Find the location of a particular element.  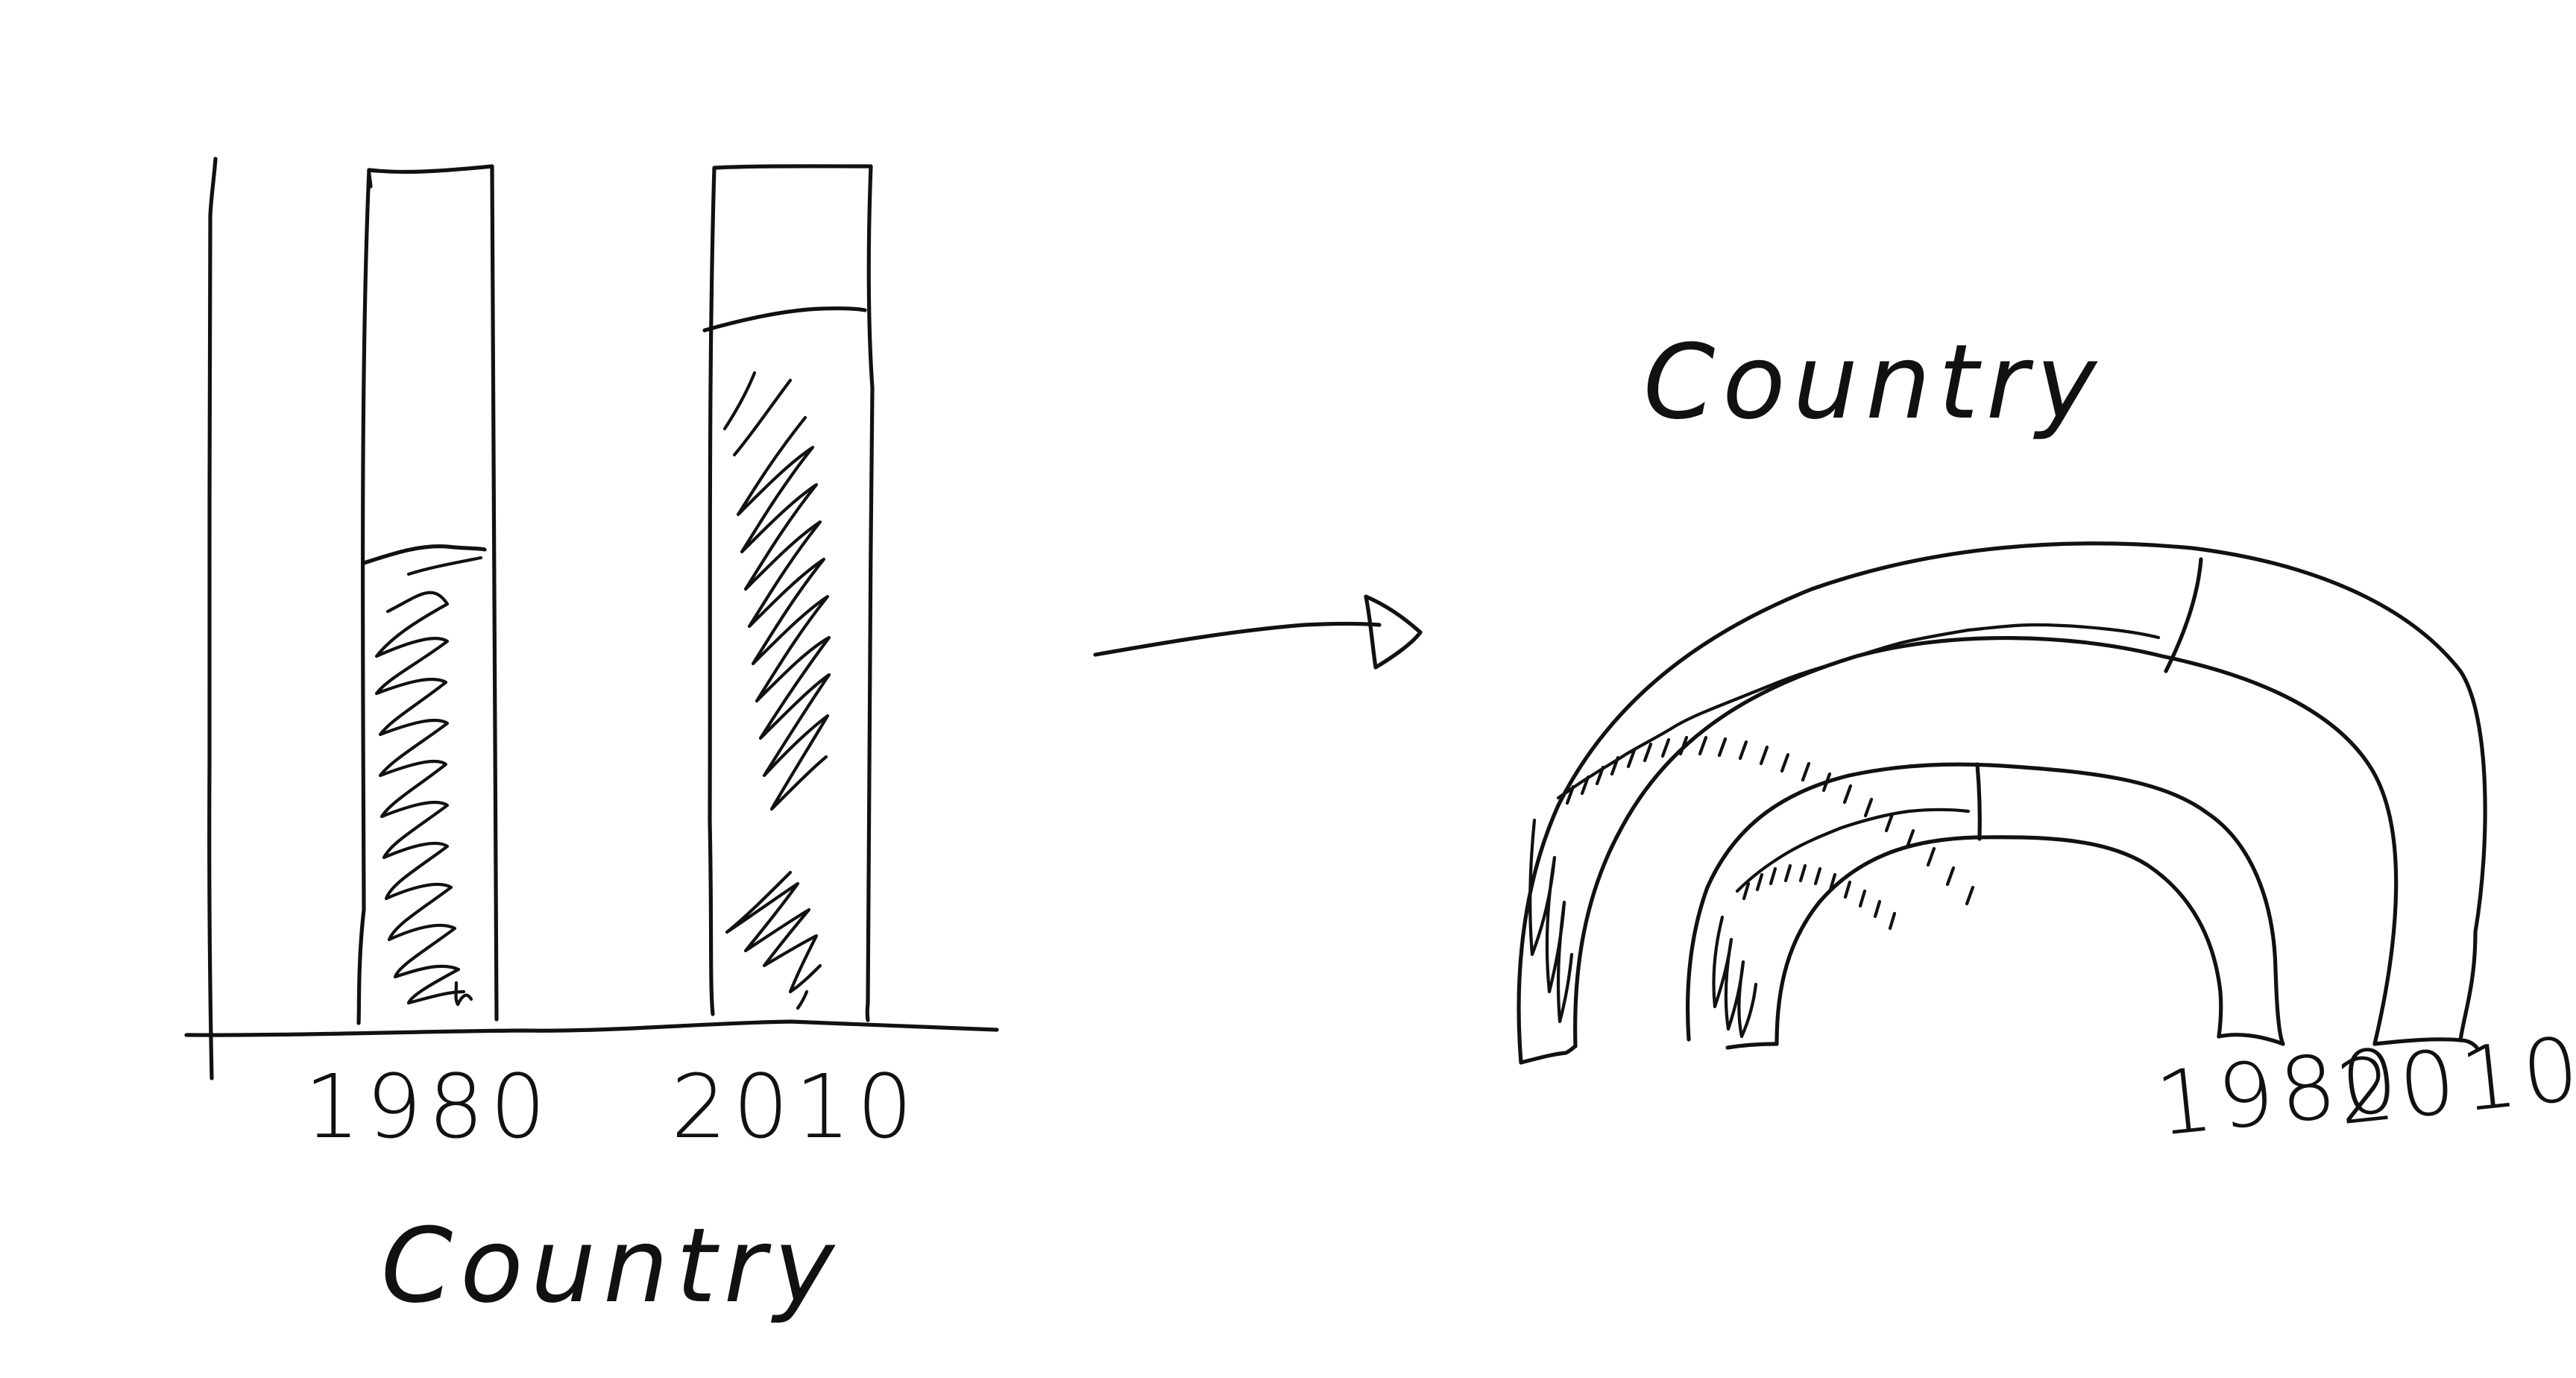

x-tick-label-1980: 1980 is located at coordinates (428, 1106).